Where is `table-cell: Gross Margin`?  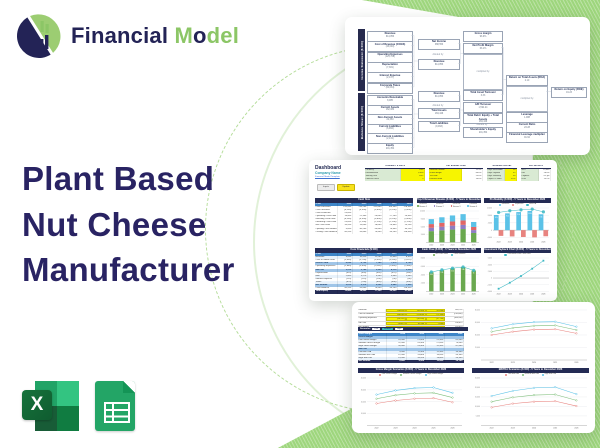
table-cell: Gross Margin is located at coordinates (373, 337).